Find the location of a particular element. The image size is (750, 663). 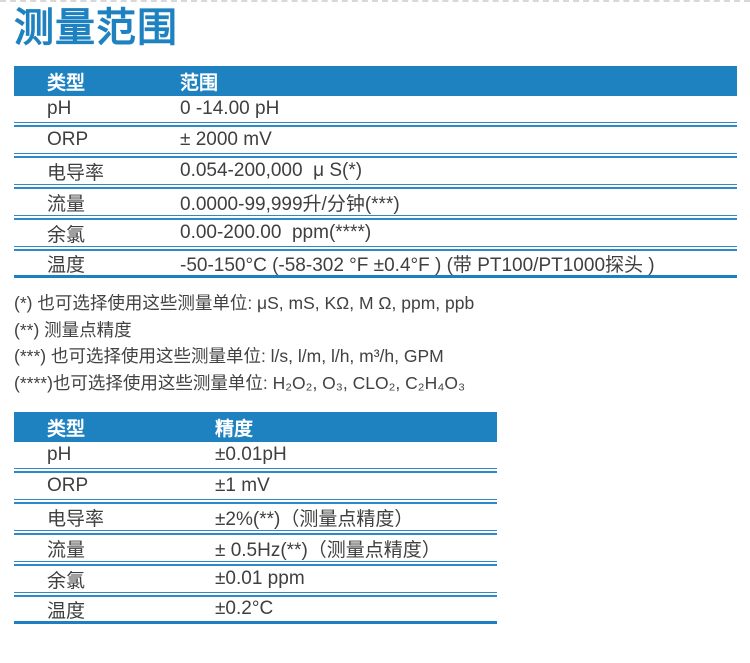

page-title: 测量范围 is located at coordinates (96, 28).